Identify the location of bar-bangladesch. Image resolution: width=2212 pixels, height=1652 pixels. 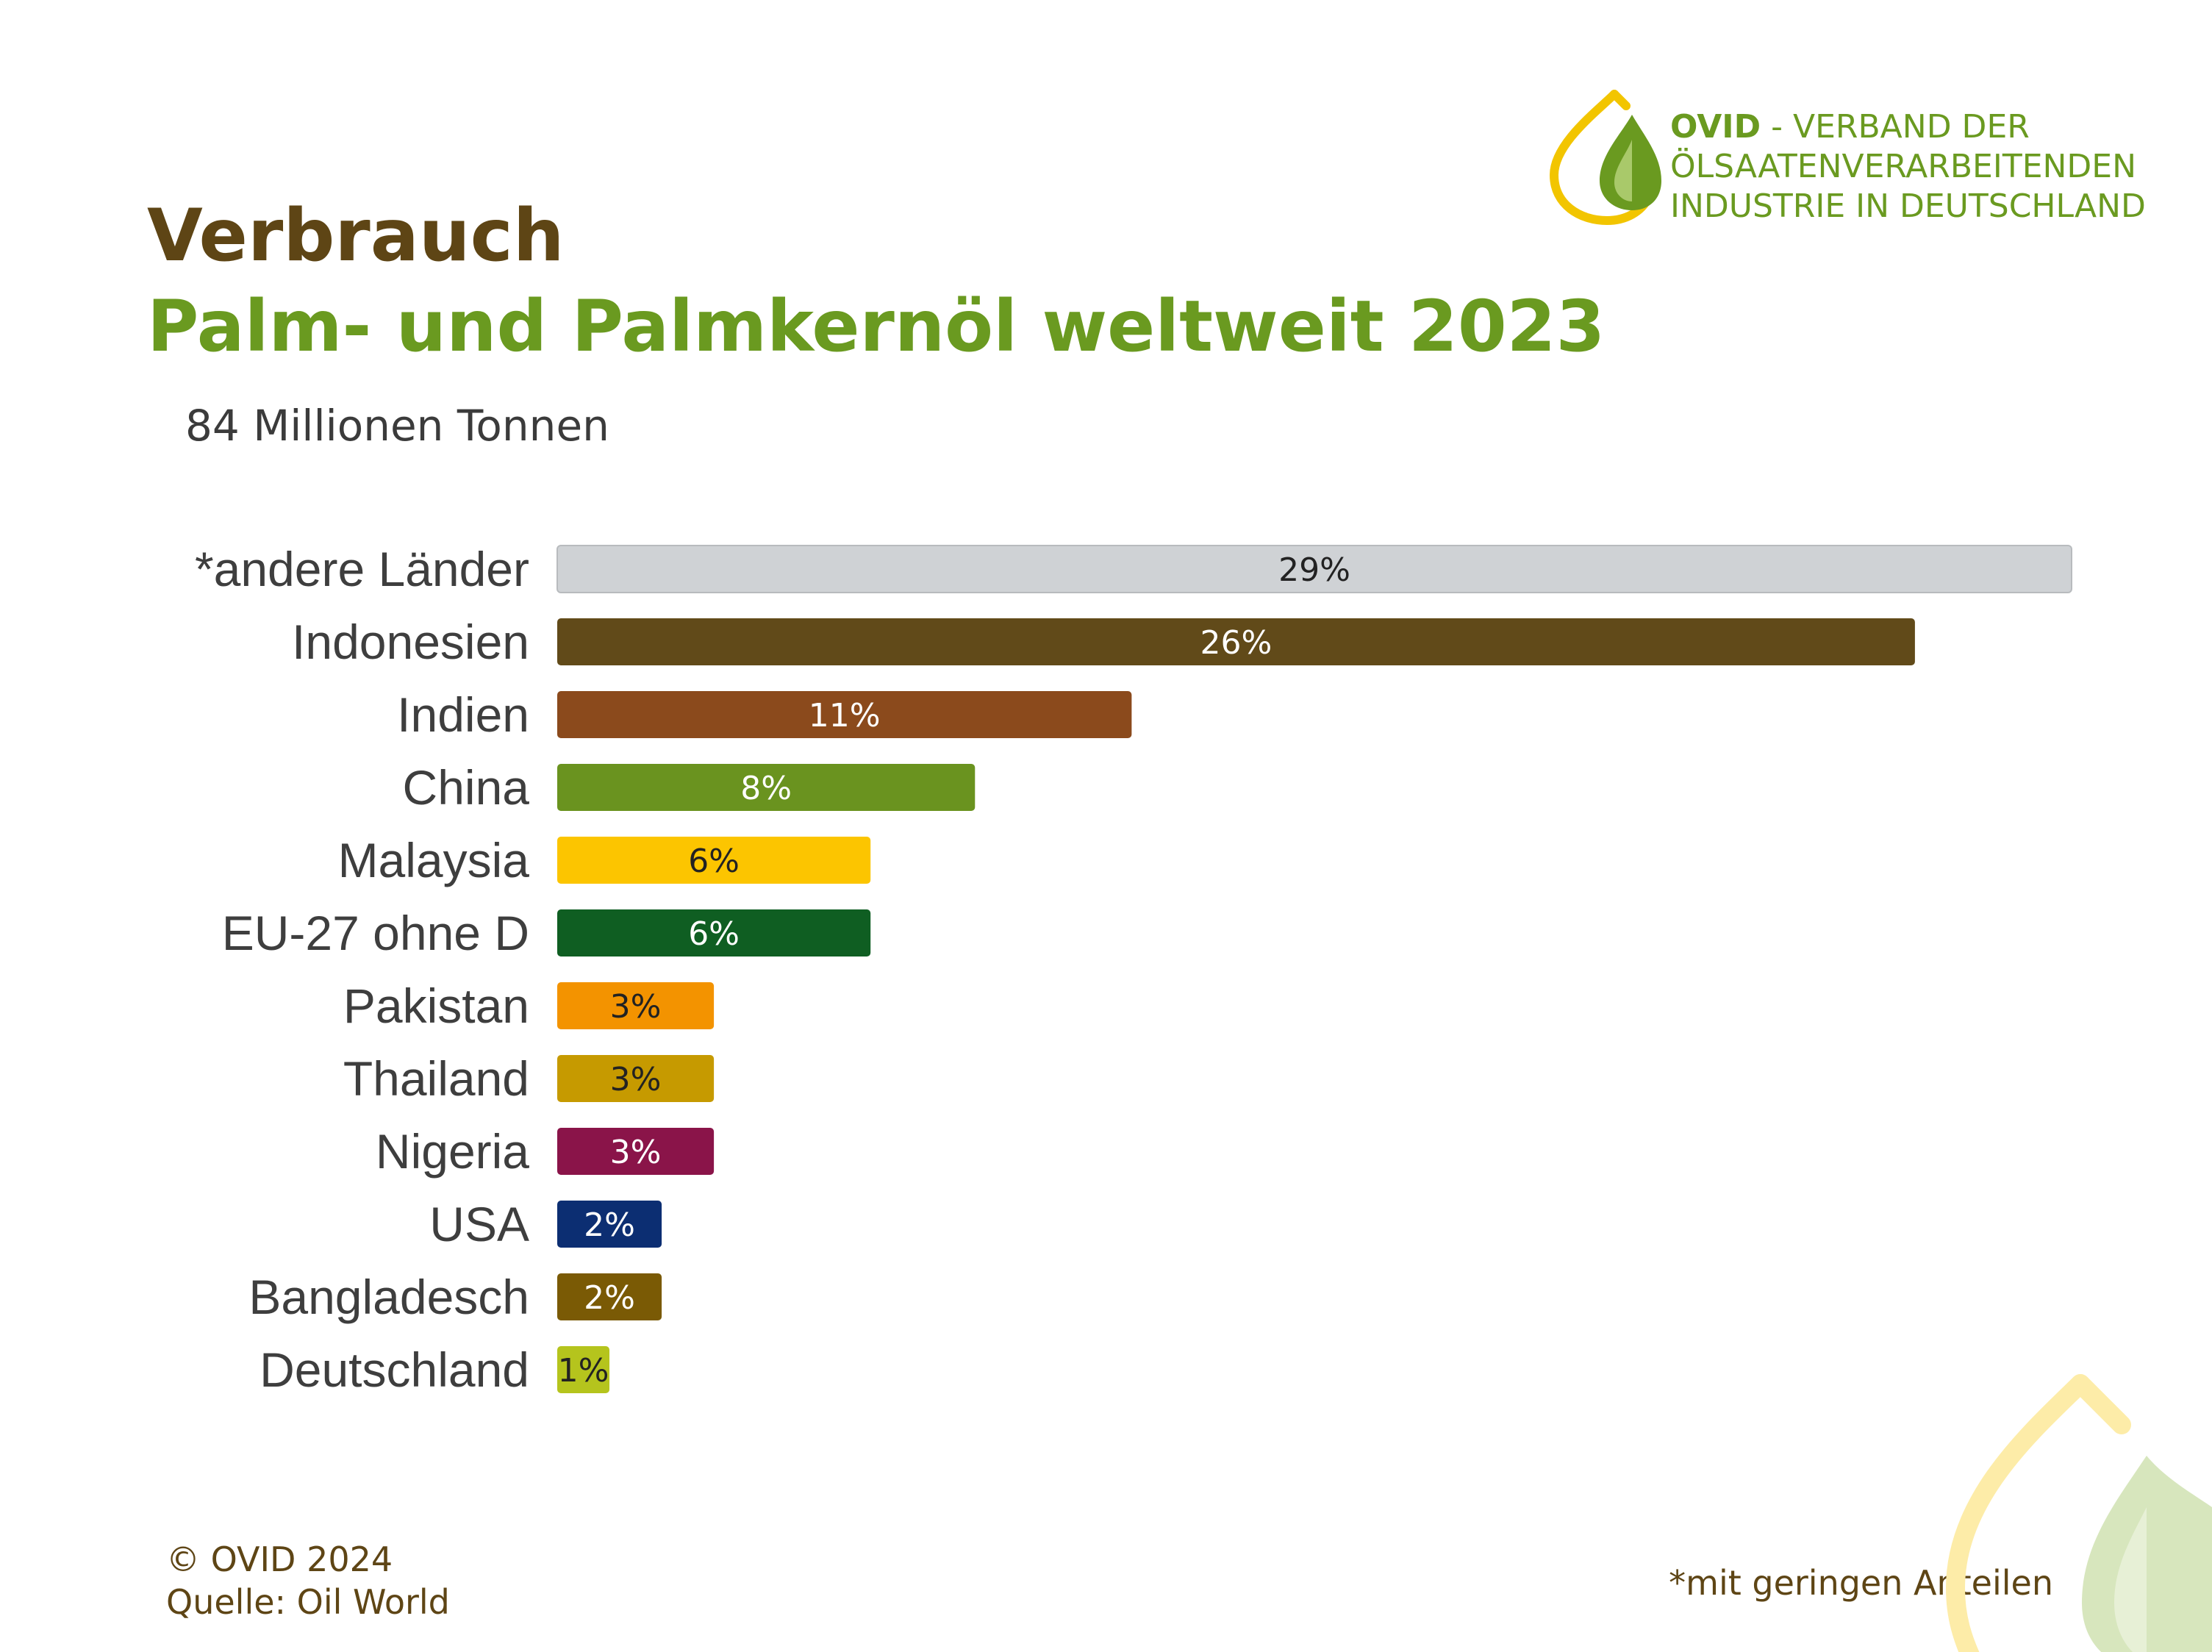
(609, 1296).